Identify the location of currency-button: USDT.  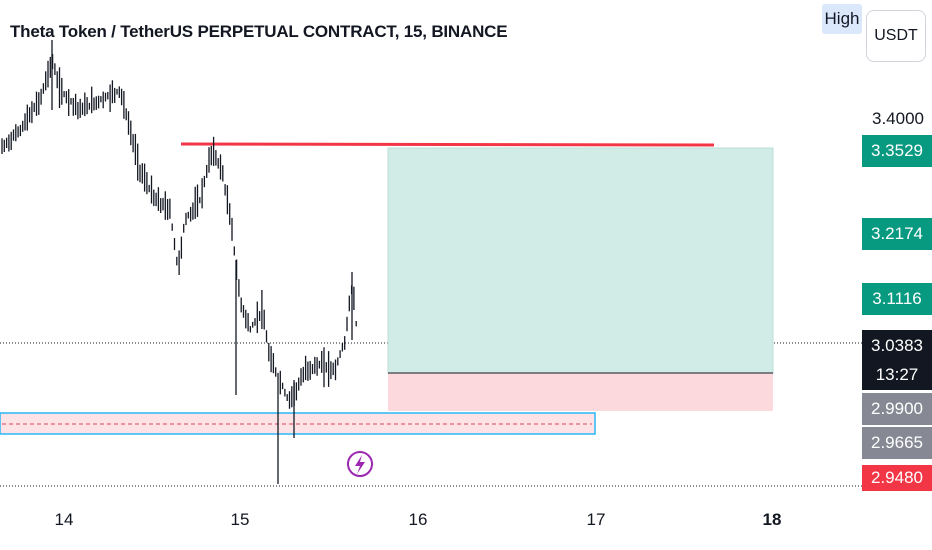
(896, 36).